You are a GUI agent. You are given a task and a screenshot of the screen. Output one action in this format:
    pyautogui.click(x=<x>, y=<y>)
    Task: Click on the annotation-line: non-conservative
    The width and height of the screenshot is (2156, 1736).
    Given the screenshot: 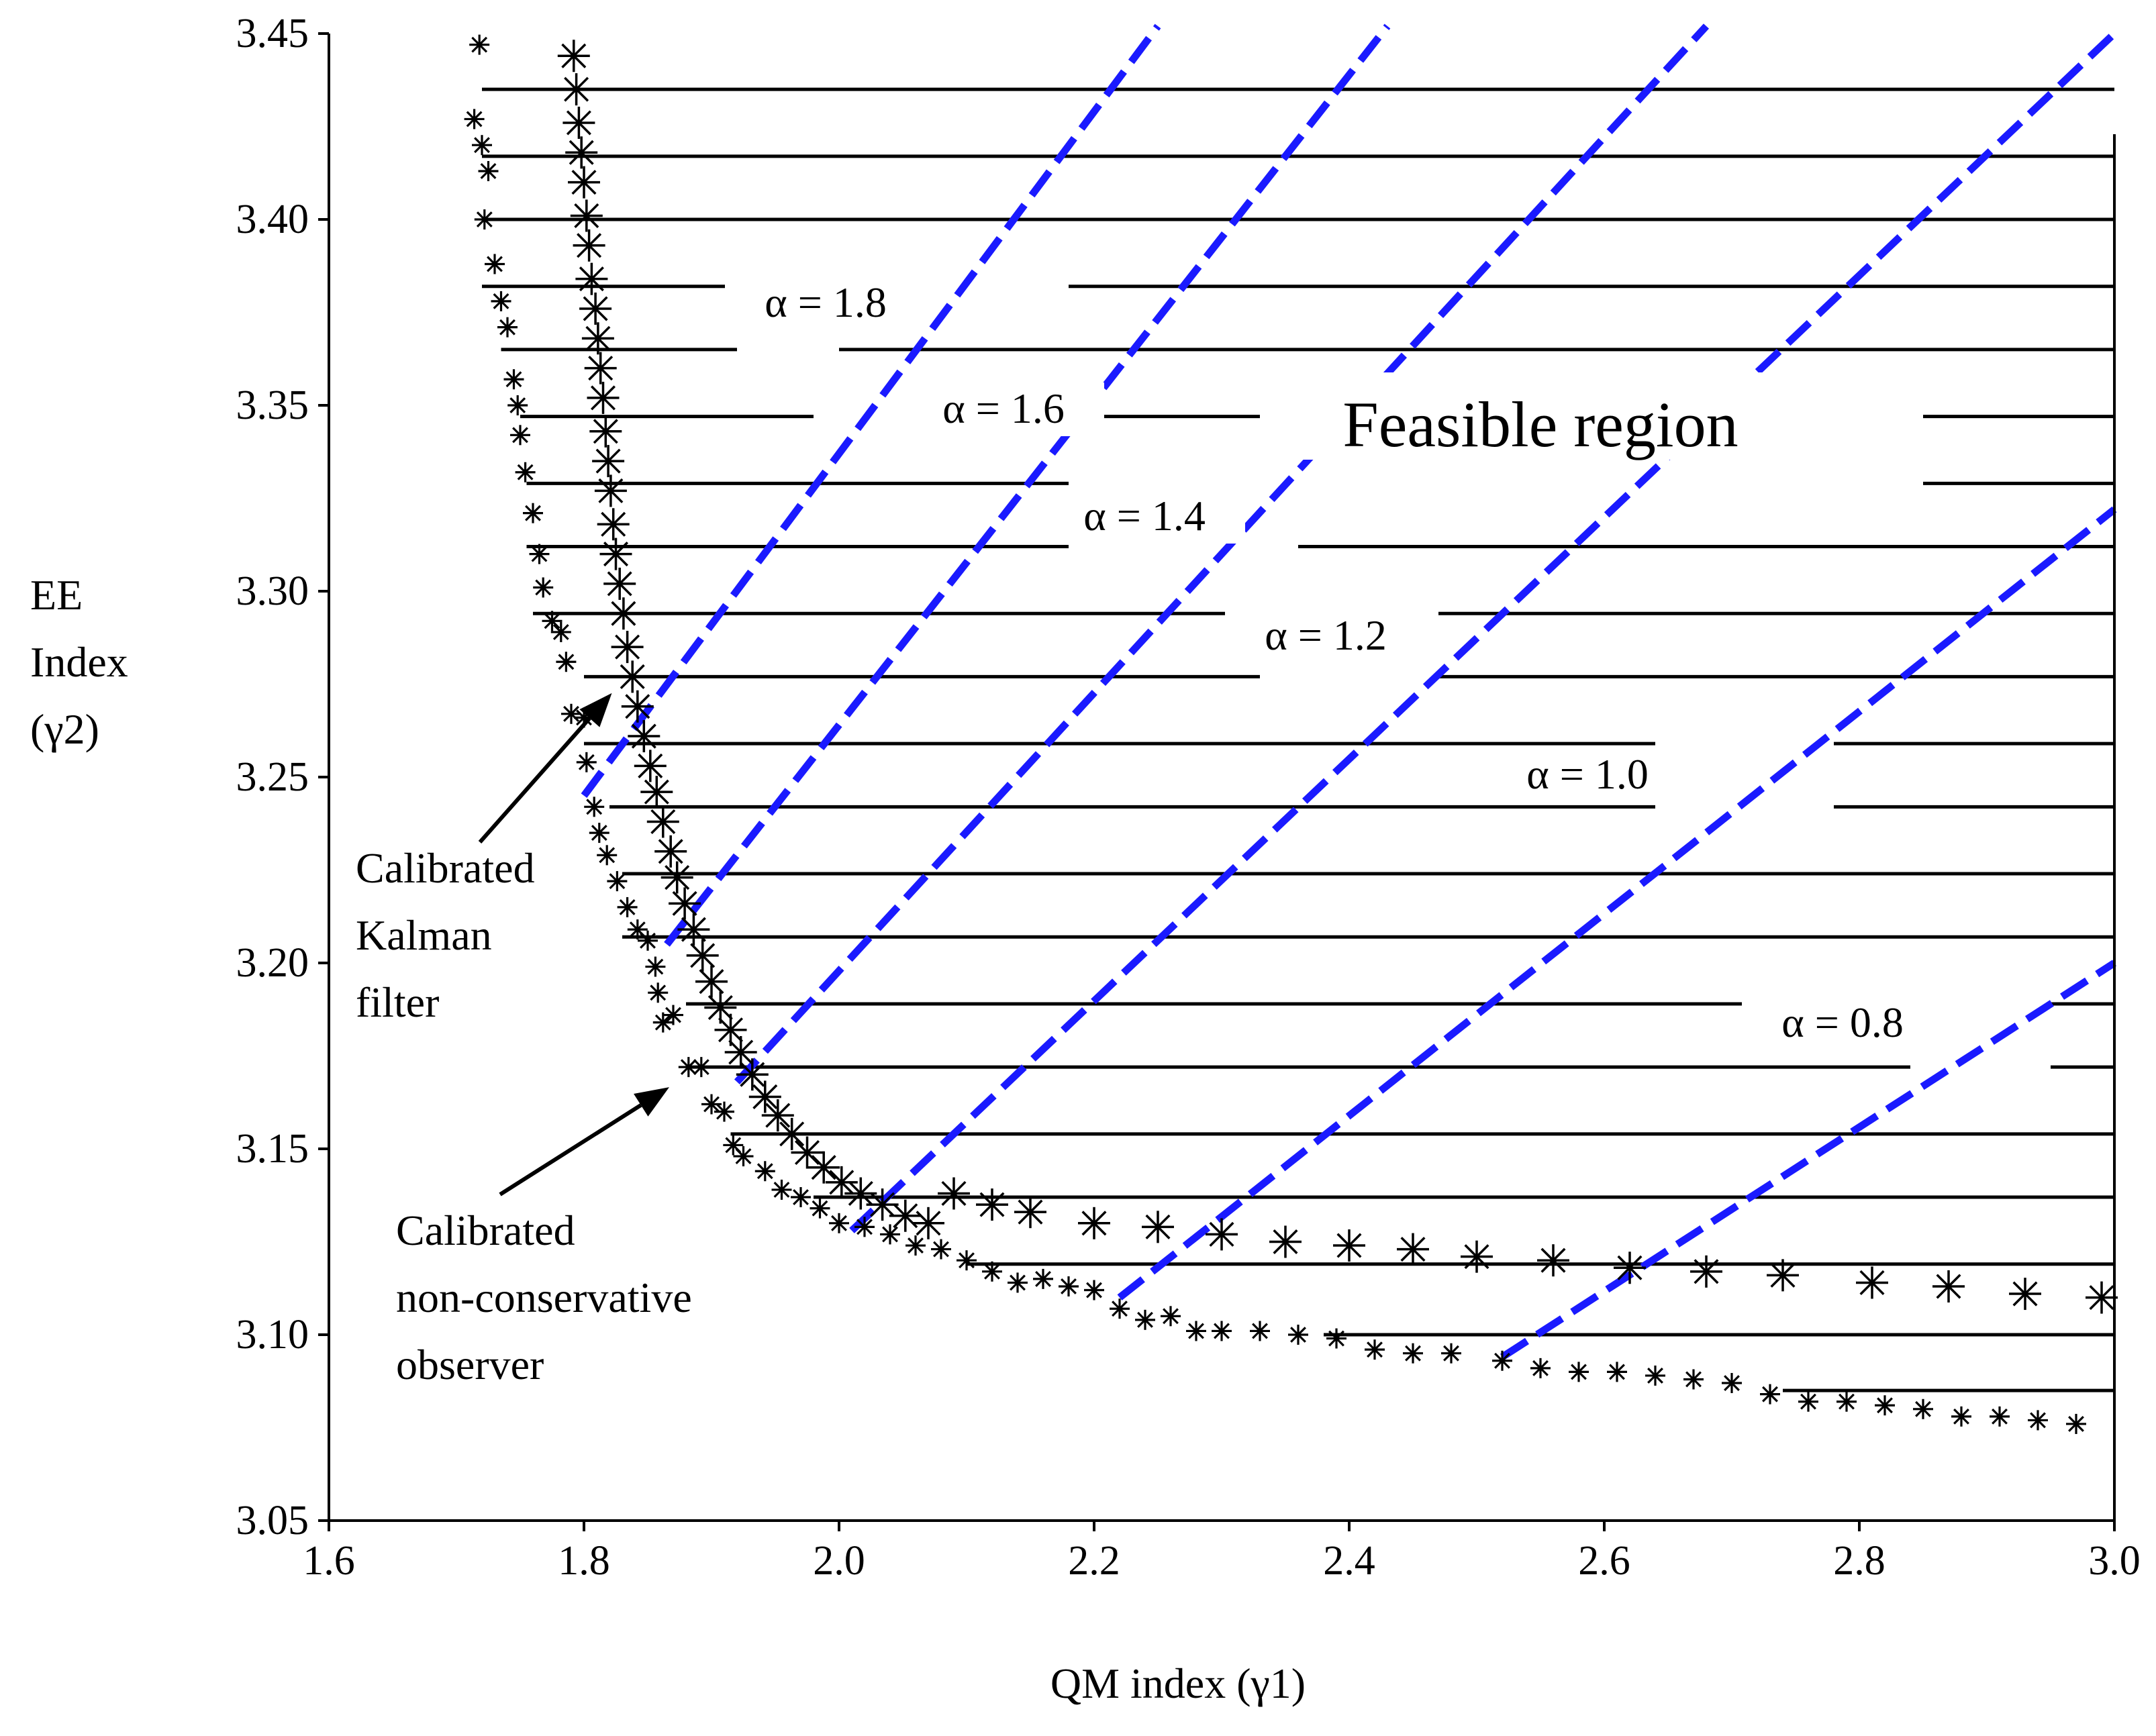 What is the action you would take?
    pyautogui.click(x=544, y=1297)
    